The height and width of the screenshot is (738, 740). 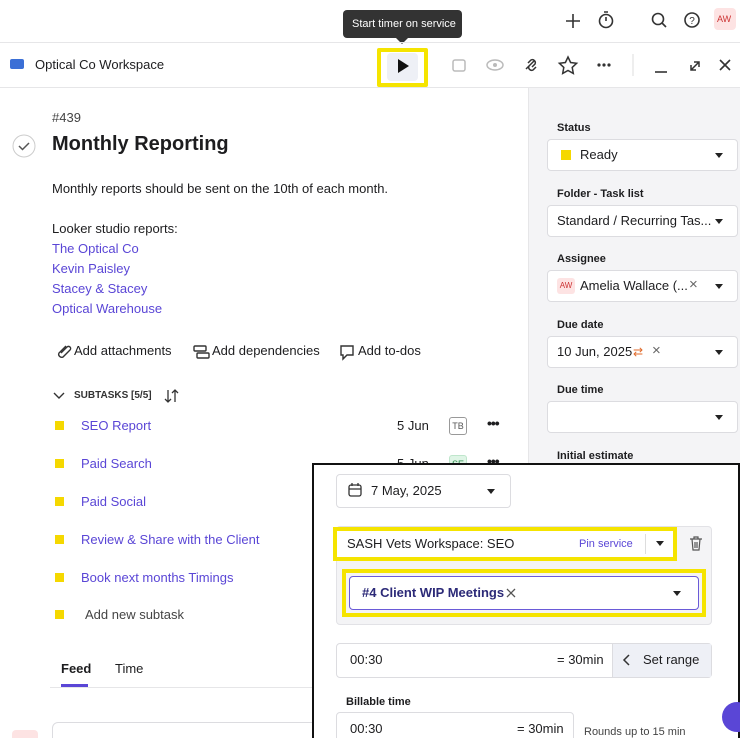 I want to click on play-icon, so click(x=403, y=66).